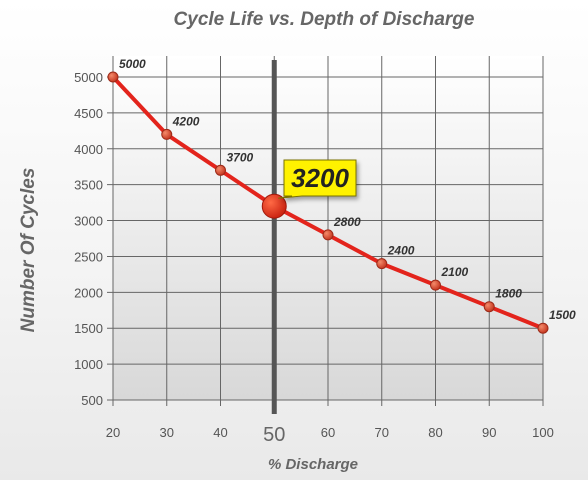  I want to click on callout-label: 3200, so click(320, 178).